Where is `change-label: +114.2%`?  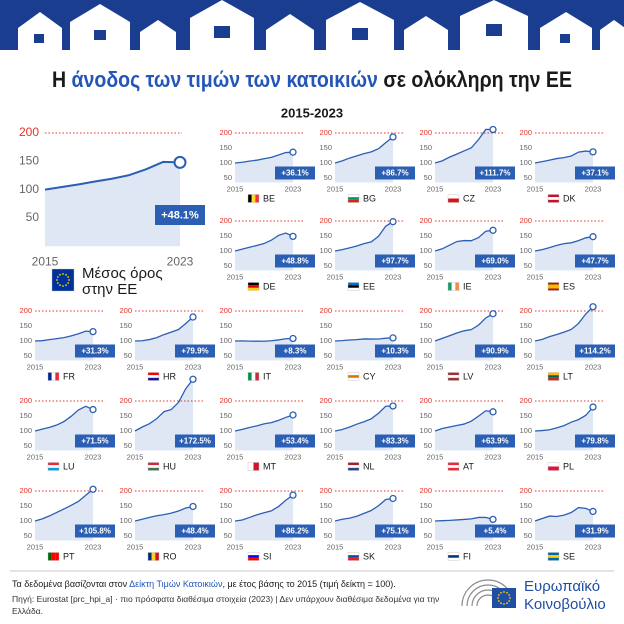 change-label: +114.2% is located at coordinates (594, 351).